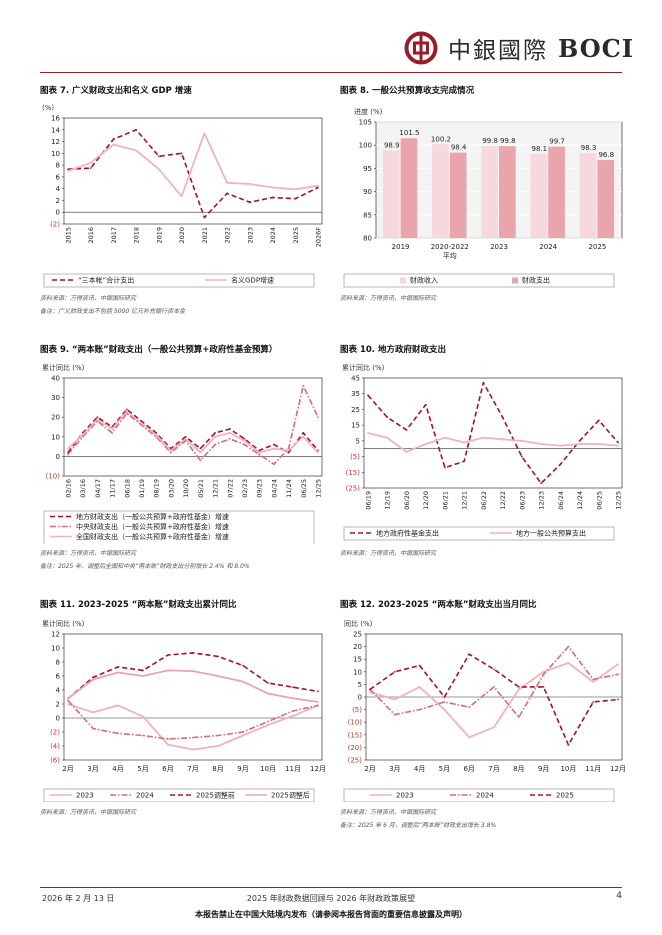 The image size is (662, 935). What do you see at coordinates (48, 108) in the screenshot?
I see `c7-unit-label: (%)` at bounding box center [48, 108].